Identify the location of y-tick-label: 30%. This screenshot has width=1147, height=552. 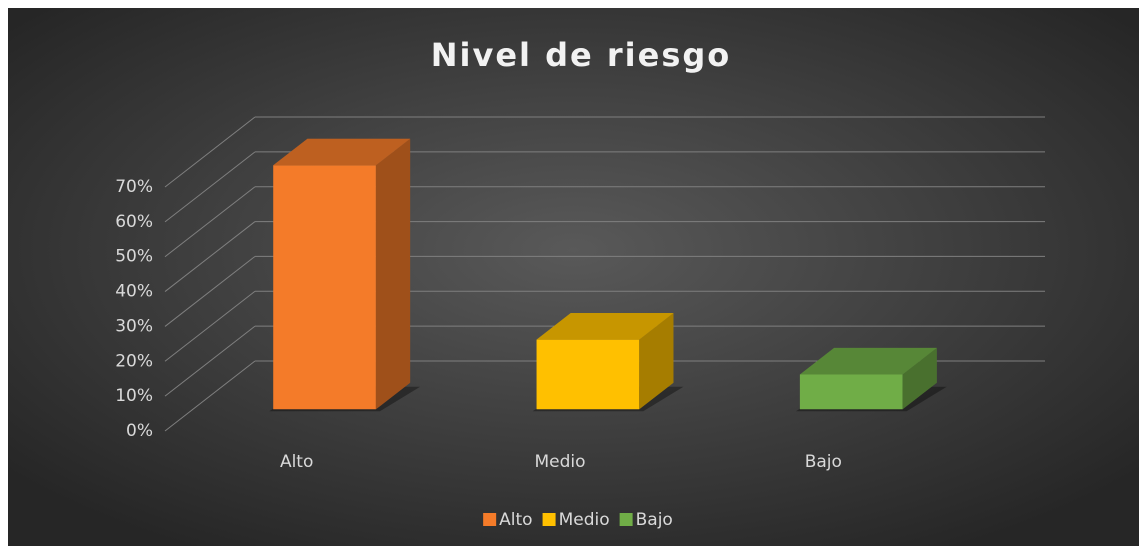
(134, 326).